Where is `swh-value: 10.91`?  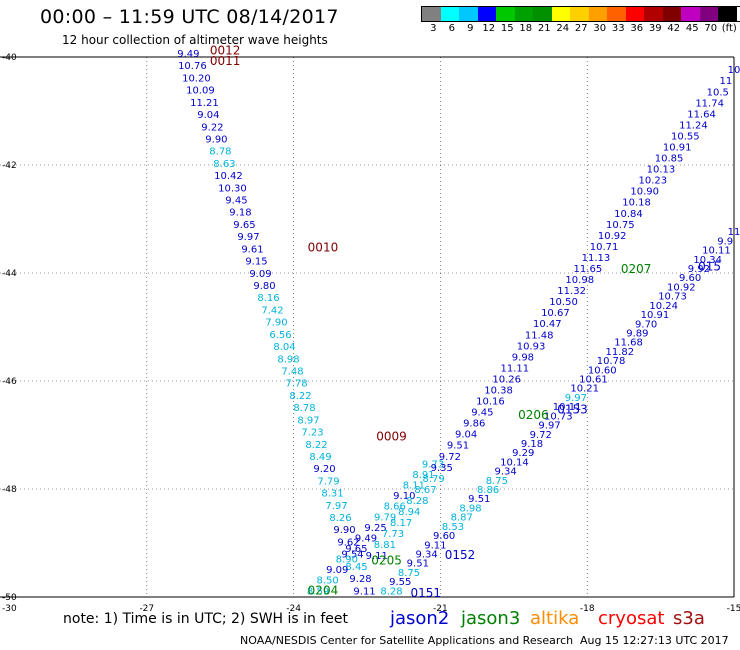 swh-value: 10.91 is located at coordinates (677, 148).